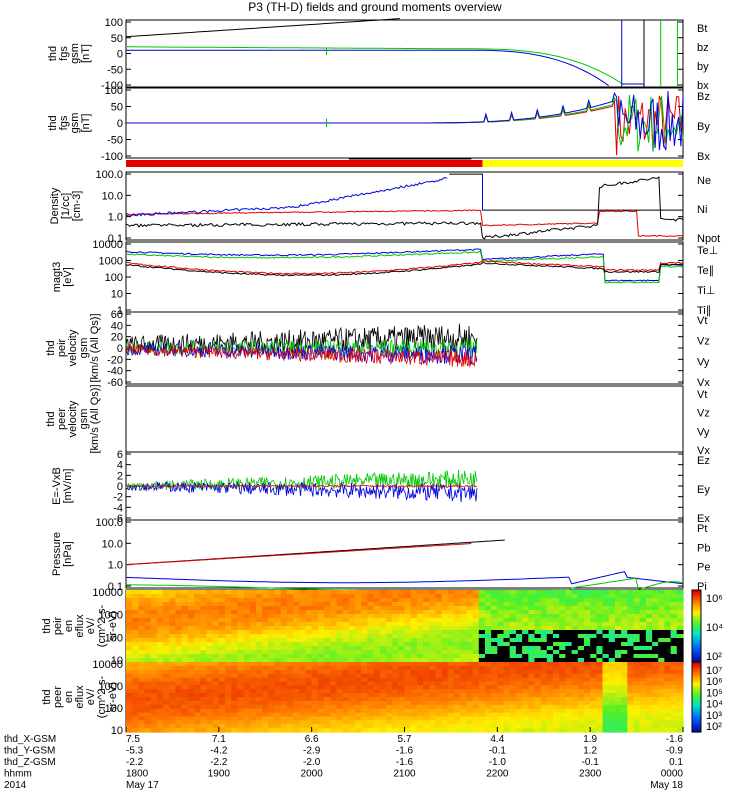 Image resolution: width=750 pixels, height=800 pixels. What do you see at coordinates (15, 785) in the screenshot?
I see `xaxis-row-label: 2014` at bounding box center [15, 785].